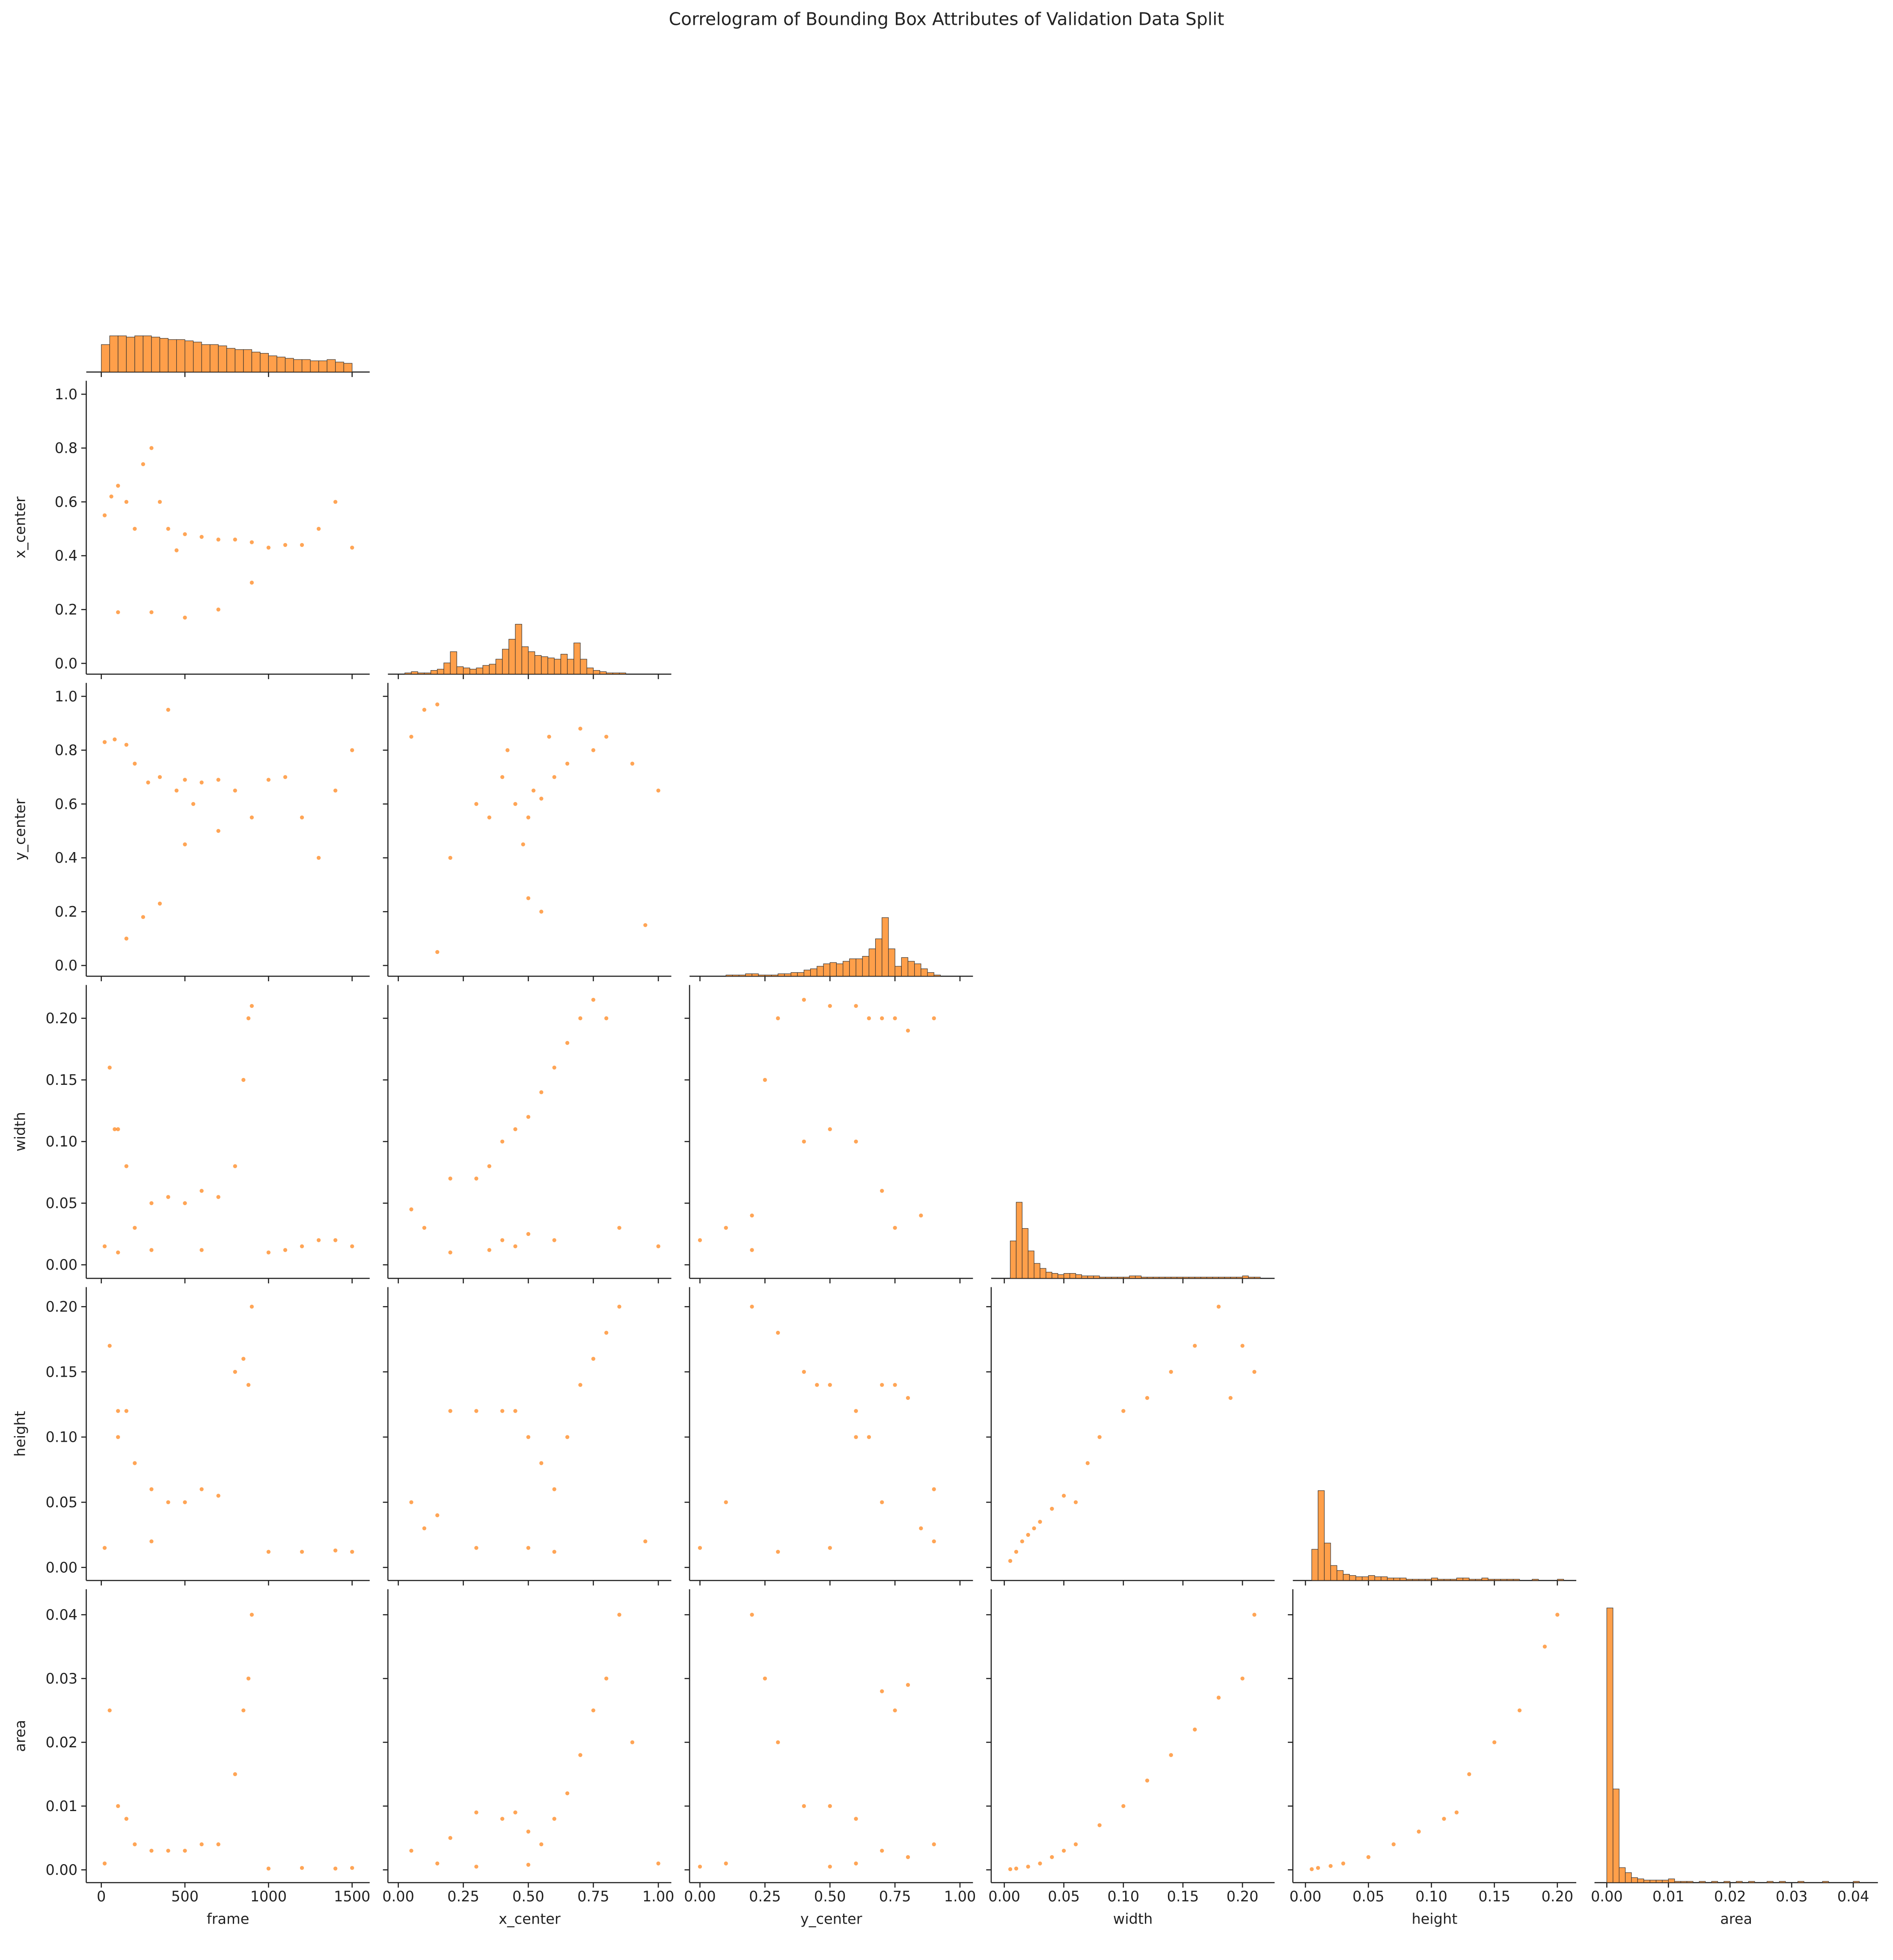 The width and height of the screenshot is (1893, 1960). Describe the element at coordinates (66, 501) in the screenshot. I see `y-tick-label: 0.6` at that location.